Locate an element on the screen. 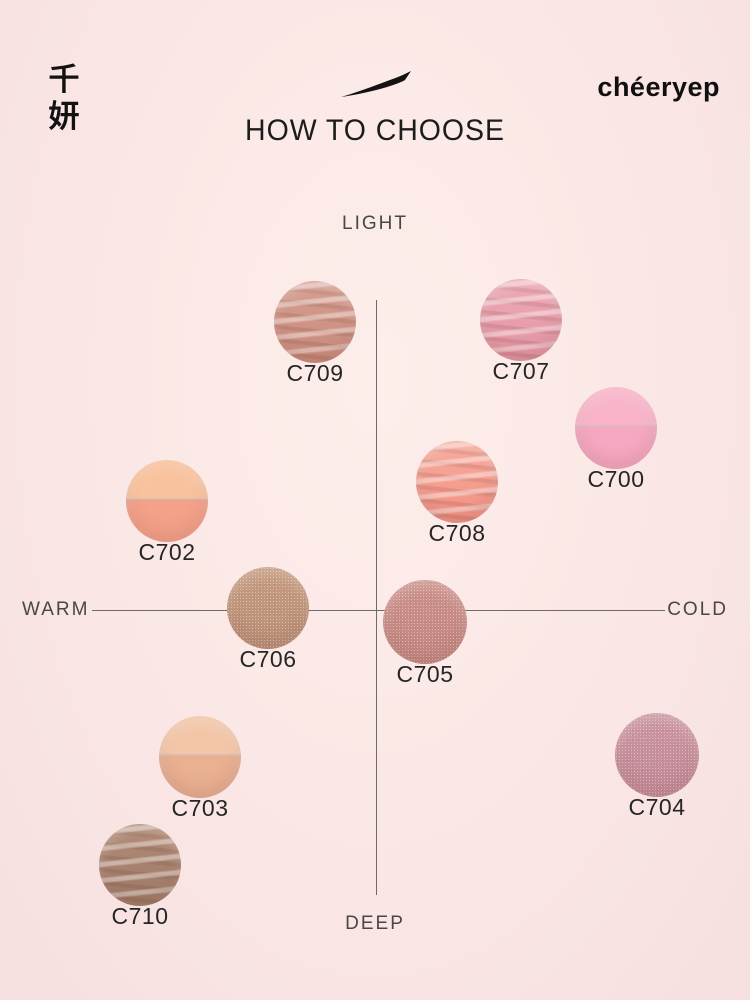 The width and height of the screenshot is (750, 1000). swatch-label: C709 is located at coordinates (315, 373).